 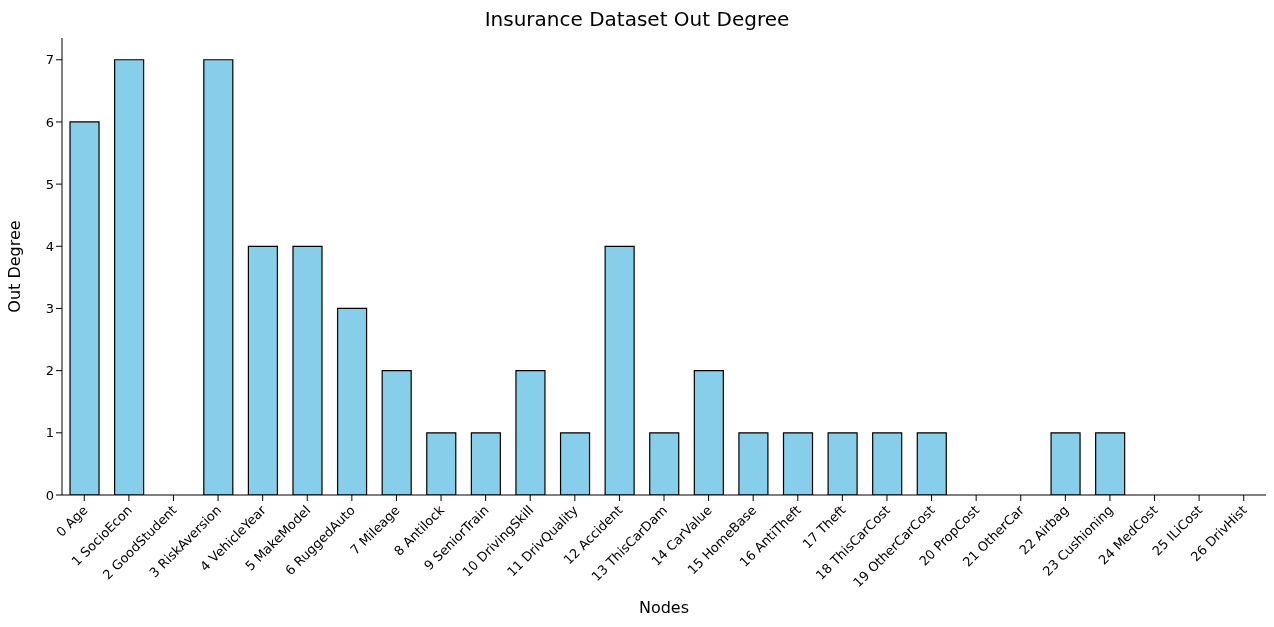 What do you see at coordinates (49, 495) in the screenshot?
I see `y-tick-label: 0` at bounding box center [49, 495].